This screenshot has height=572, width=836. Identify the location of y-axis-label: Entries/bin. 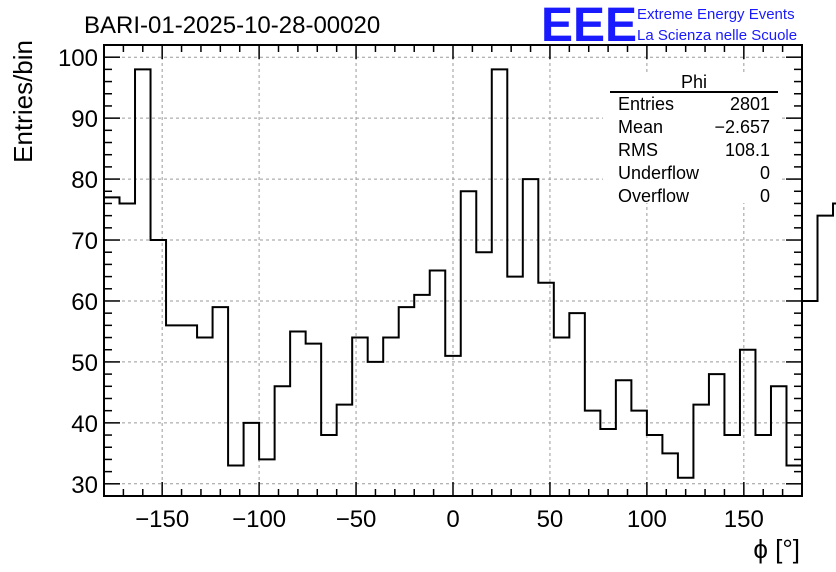
(23, 101).